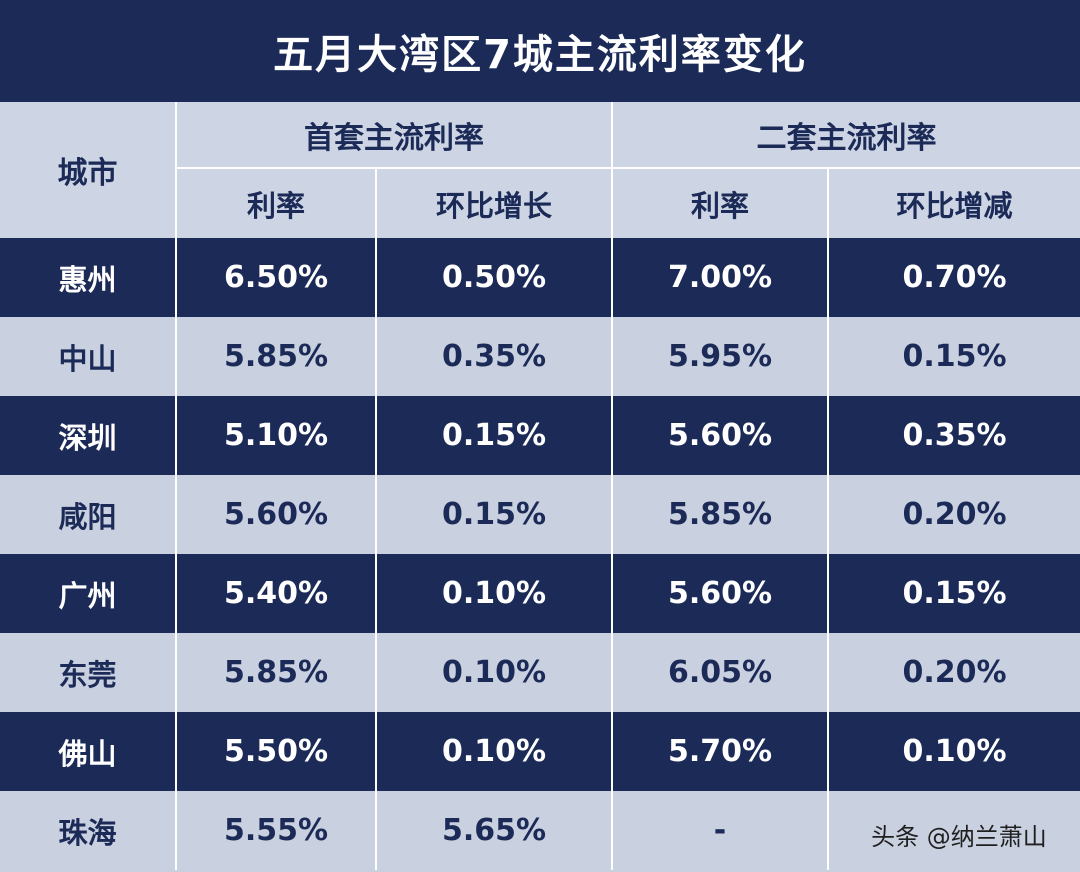  Describe the element at coordinates (276, 514) in the screenshot. I see `first-rate-cell: 5.60%` at that location.